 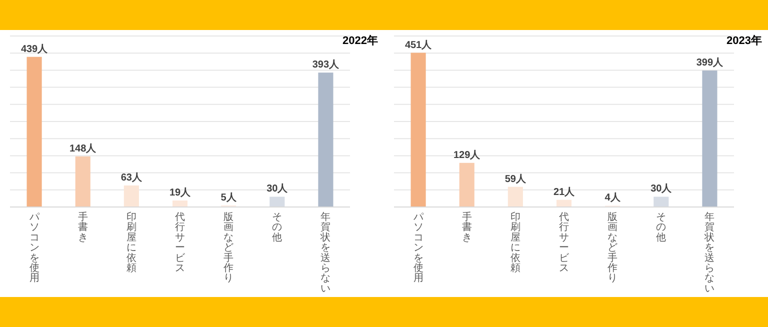 I want to click on data-label: 4人, so click(x=613, y=198).